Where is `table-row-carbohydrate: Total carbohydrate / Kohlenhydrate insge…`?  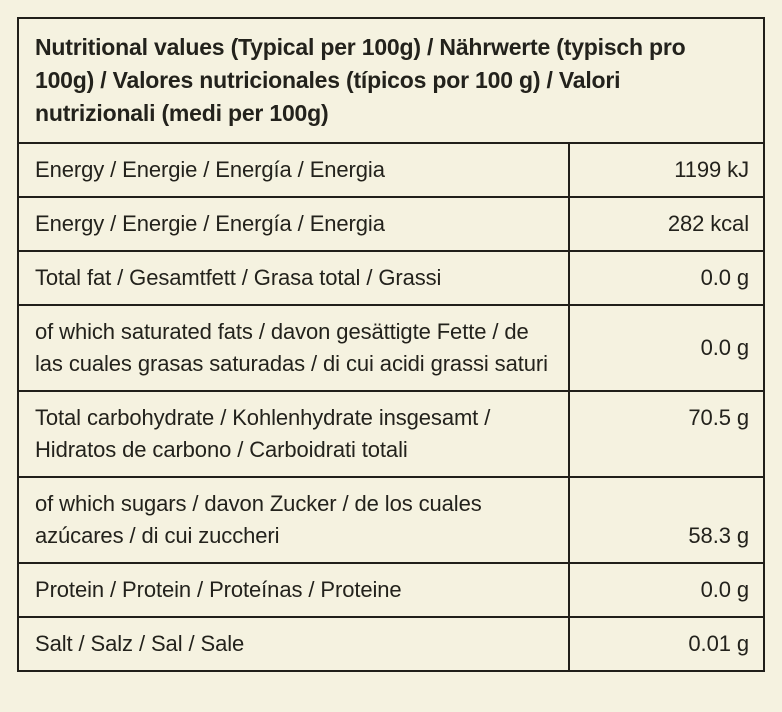 table-row-carbohydrate: Total carbohydrate / Kohlenhydrate insge… is located at coordinates (391, 433).